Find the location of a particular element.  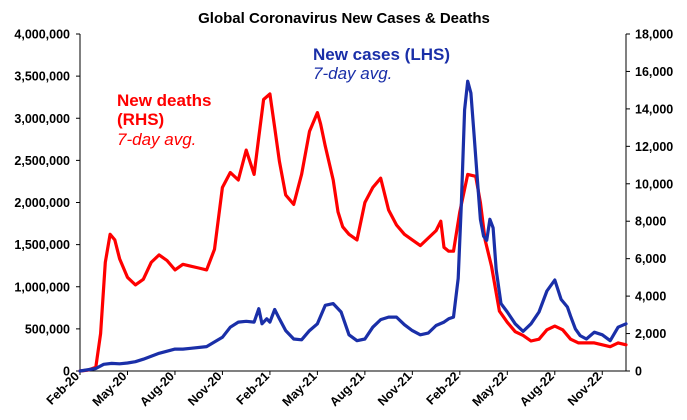

cases-annotation-sublabel: 7-day avg. is located at coordinates (352, 73).